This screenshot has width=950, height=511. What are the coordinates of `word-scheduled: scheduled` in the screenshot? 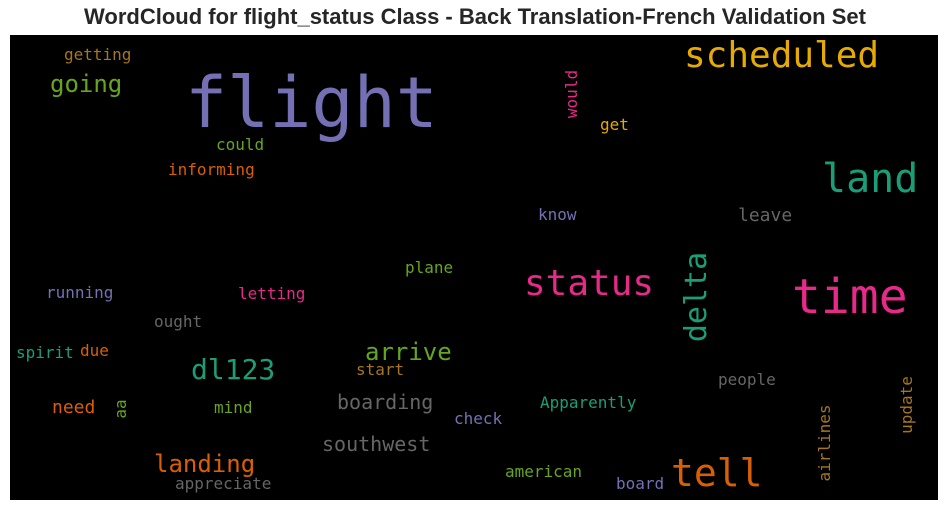 It's located at (781, 55).